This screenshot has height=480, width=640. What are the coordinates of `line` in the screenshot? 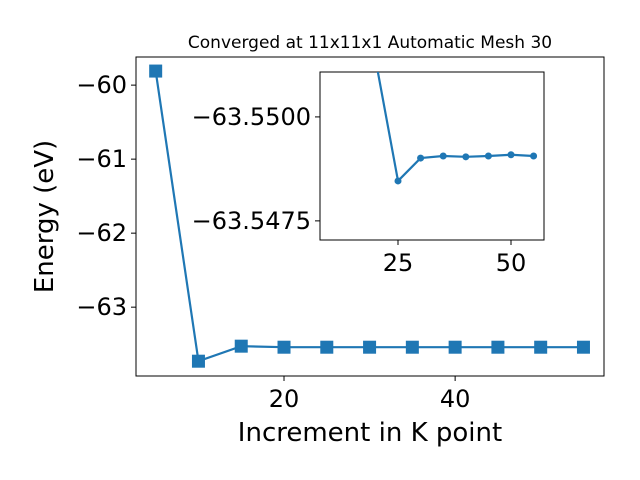 It's located at (455, 128).